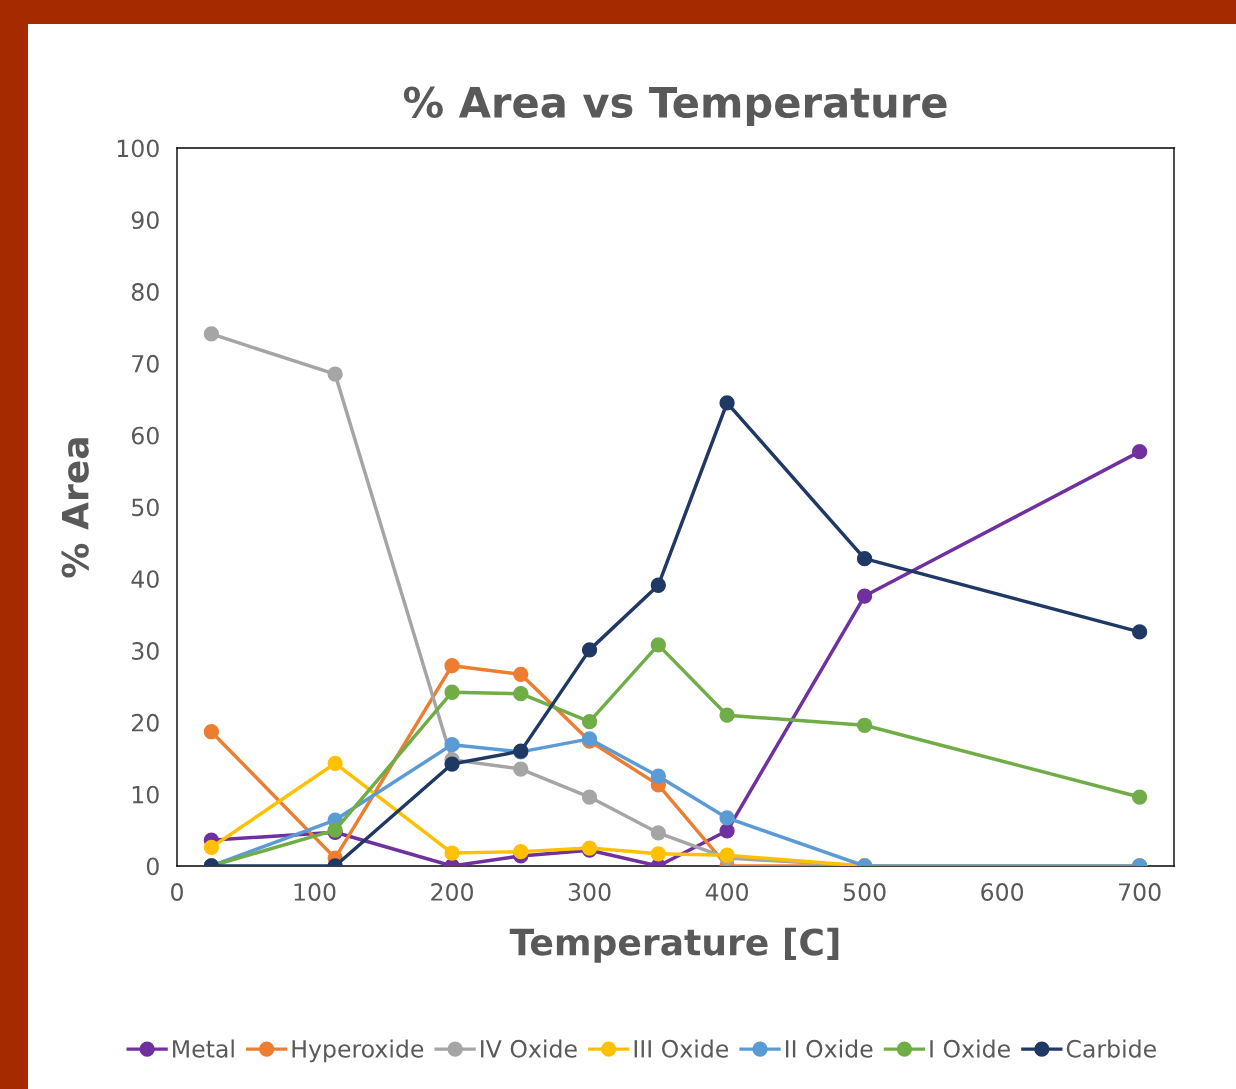 This screenshot has height=1089, width=1236. I want to click on legend-label: III Oxide, so click(681, 1048).